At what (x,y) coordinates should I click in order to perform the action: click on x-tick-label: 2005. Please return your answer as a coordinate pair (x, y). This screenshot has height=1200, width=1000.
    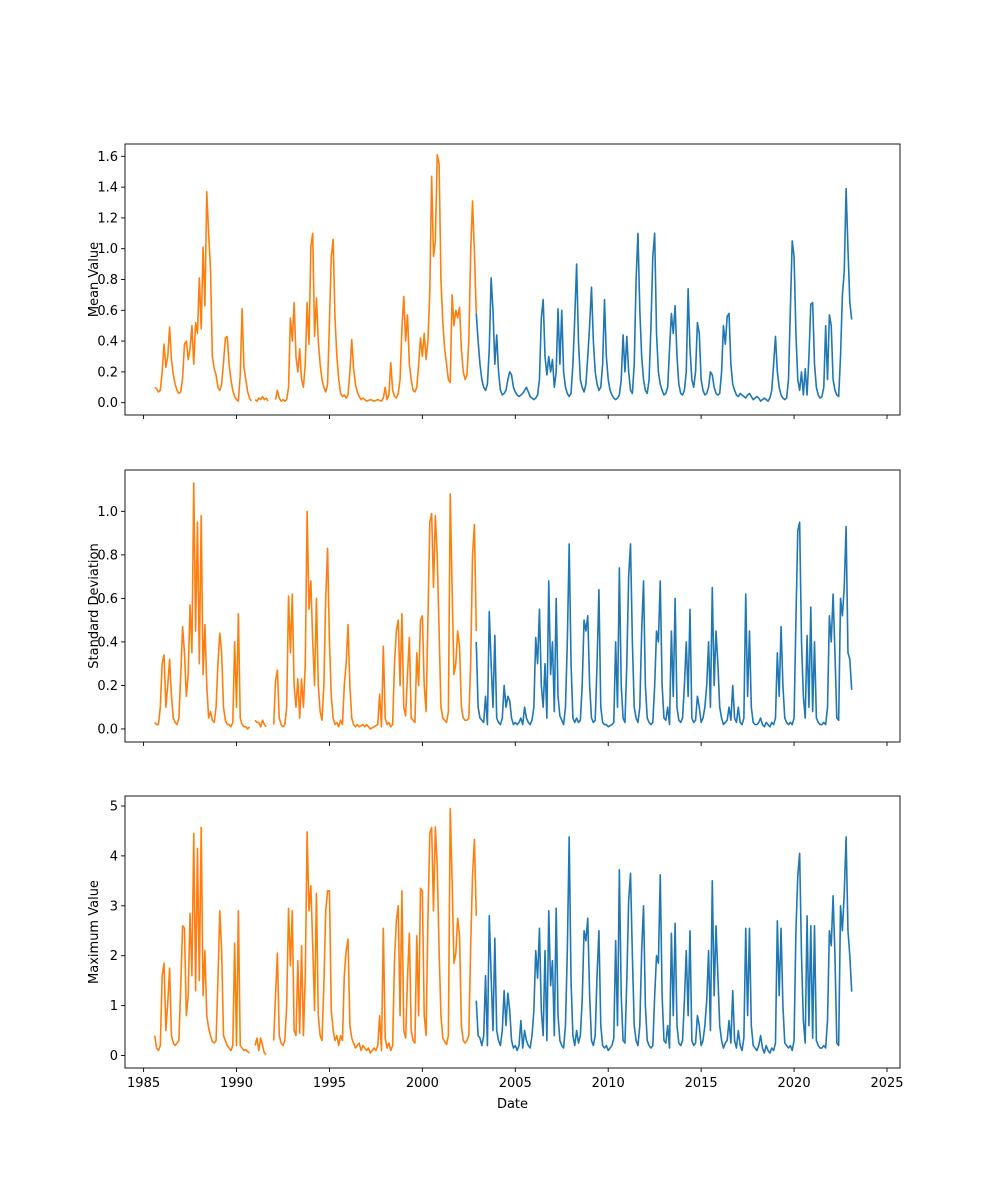
    Looking at the image, I should click on (515, 1083).